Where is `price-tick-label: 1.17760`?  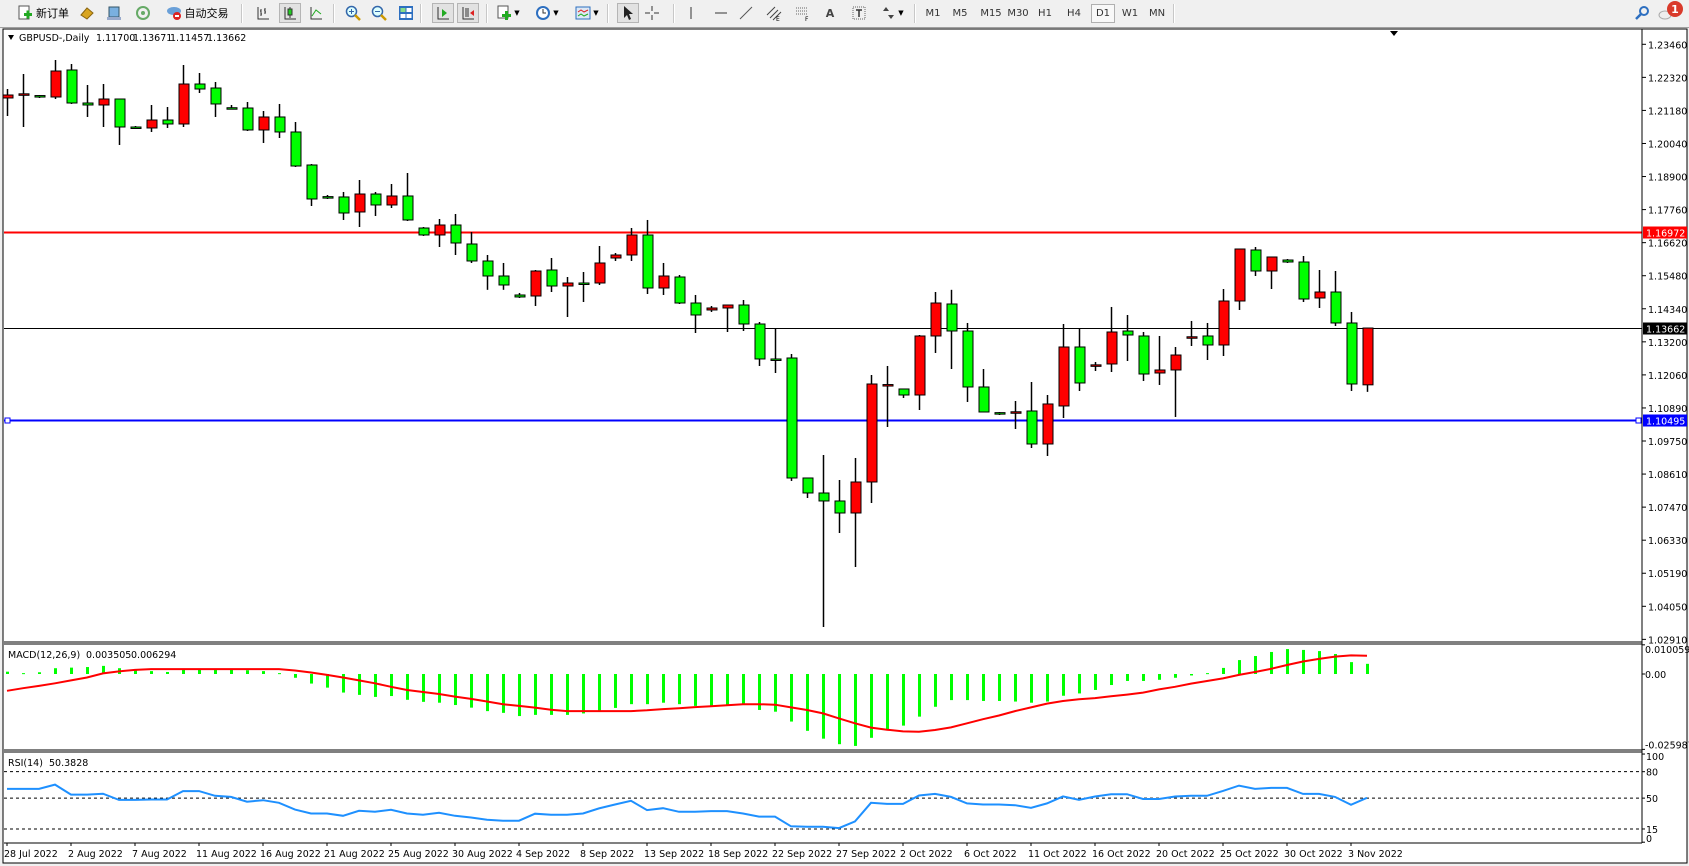 price-tick-label: 1.17760 is located at coordinates (1667, 211).